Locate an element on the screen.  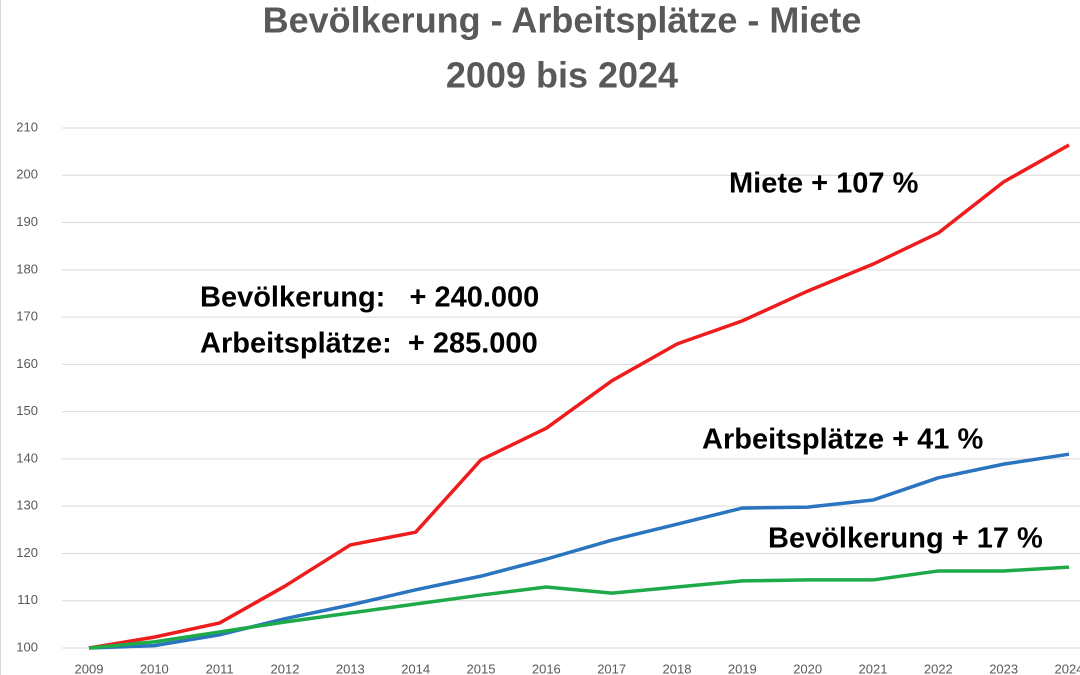
x-tick-label: 2009 is located at coordinates (89, 668).